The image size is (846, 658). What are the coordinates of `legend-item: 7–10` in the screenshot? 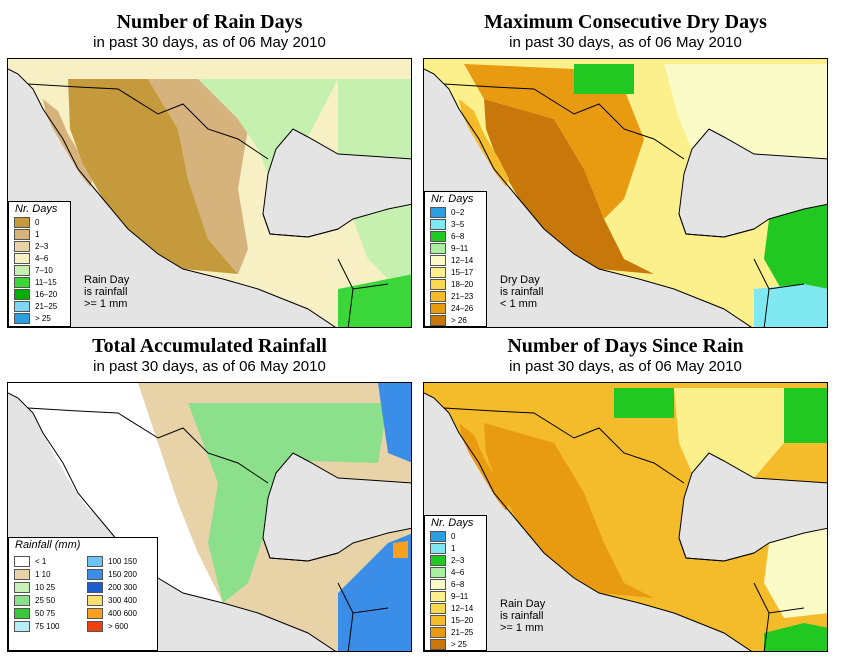 It's located at (33, 270).